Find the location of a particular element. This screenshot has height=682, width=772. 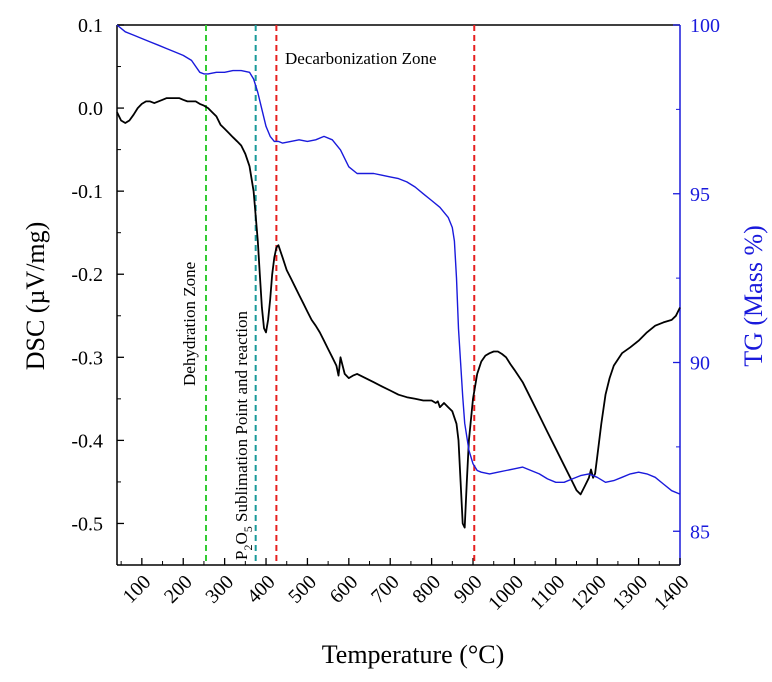

left-axis-title: DSC (µV/mg) is located at coordinates (35, 296).